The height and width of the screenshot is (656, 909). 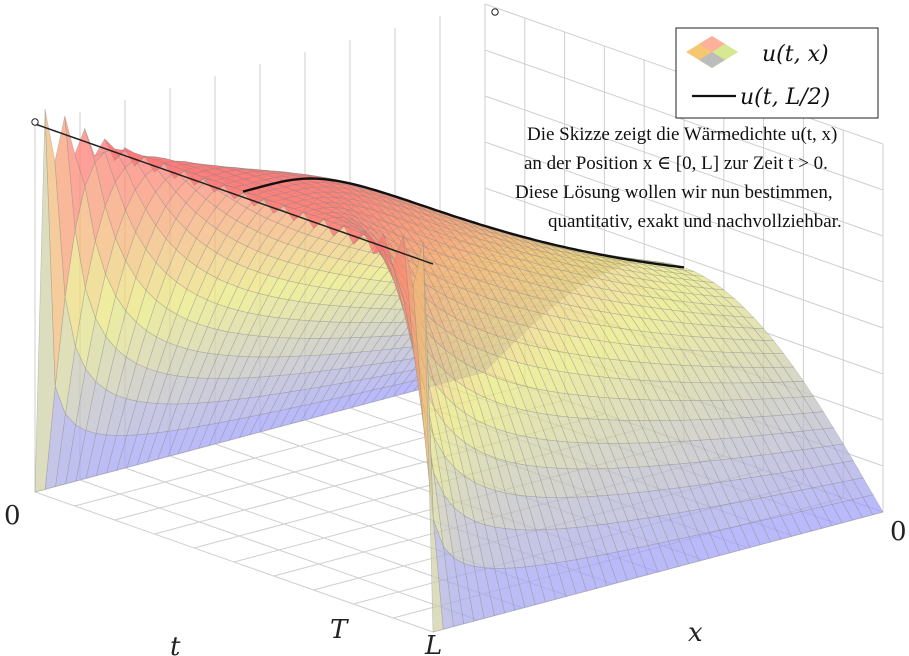 I want to click on x-tick-L: L, so click(x=433, y=643).